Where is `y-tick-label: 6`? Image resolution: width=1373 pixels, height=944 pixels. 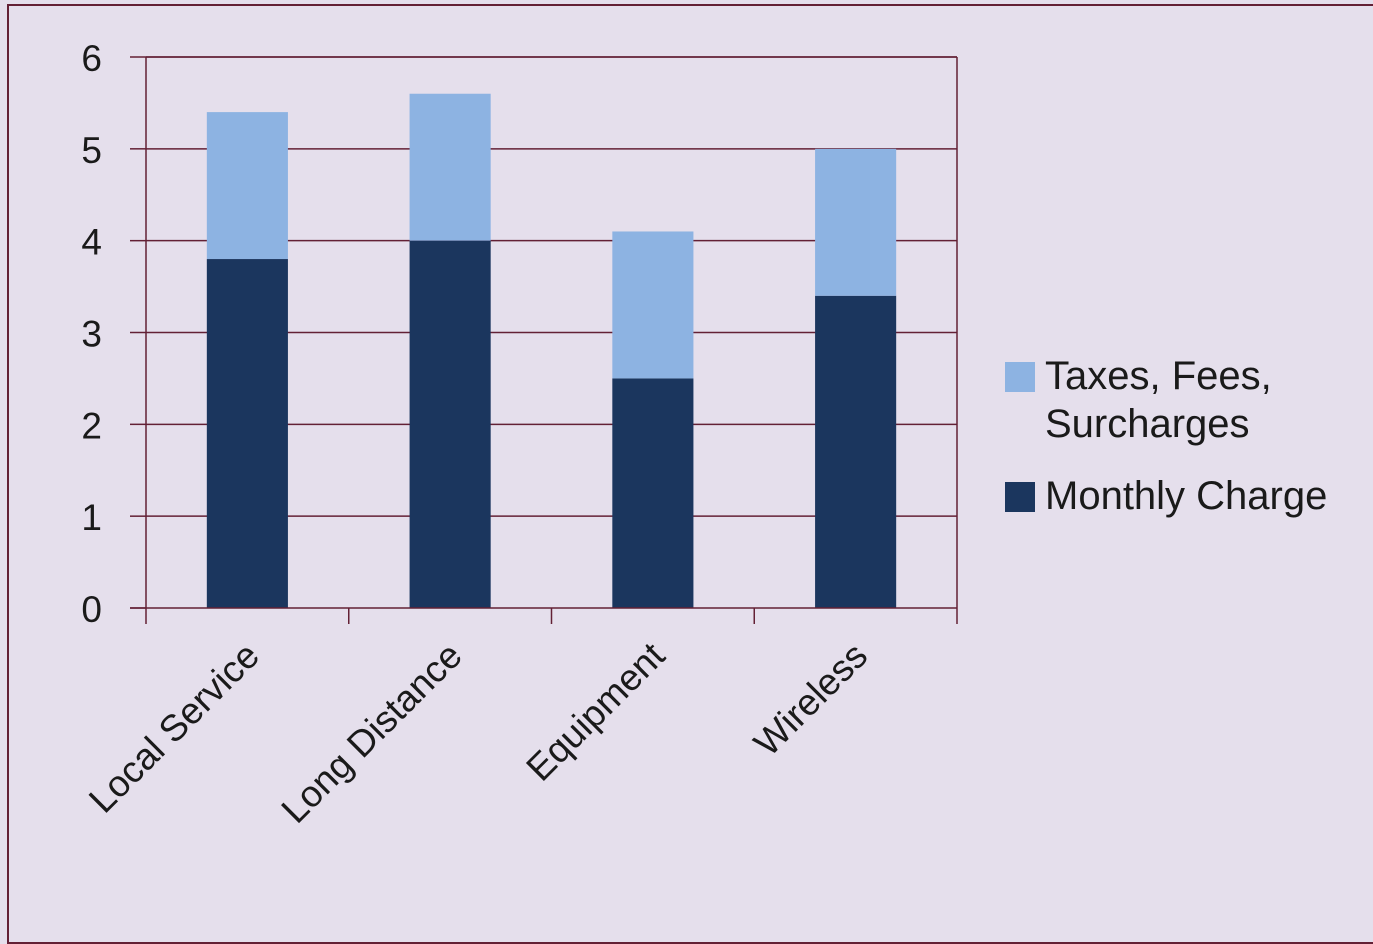
y-tick-label: 6 is located at coordinates (91, 58).